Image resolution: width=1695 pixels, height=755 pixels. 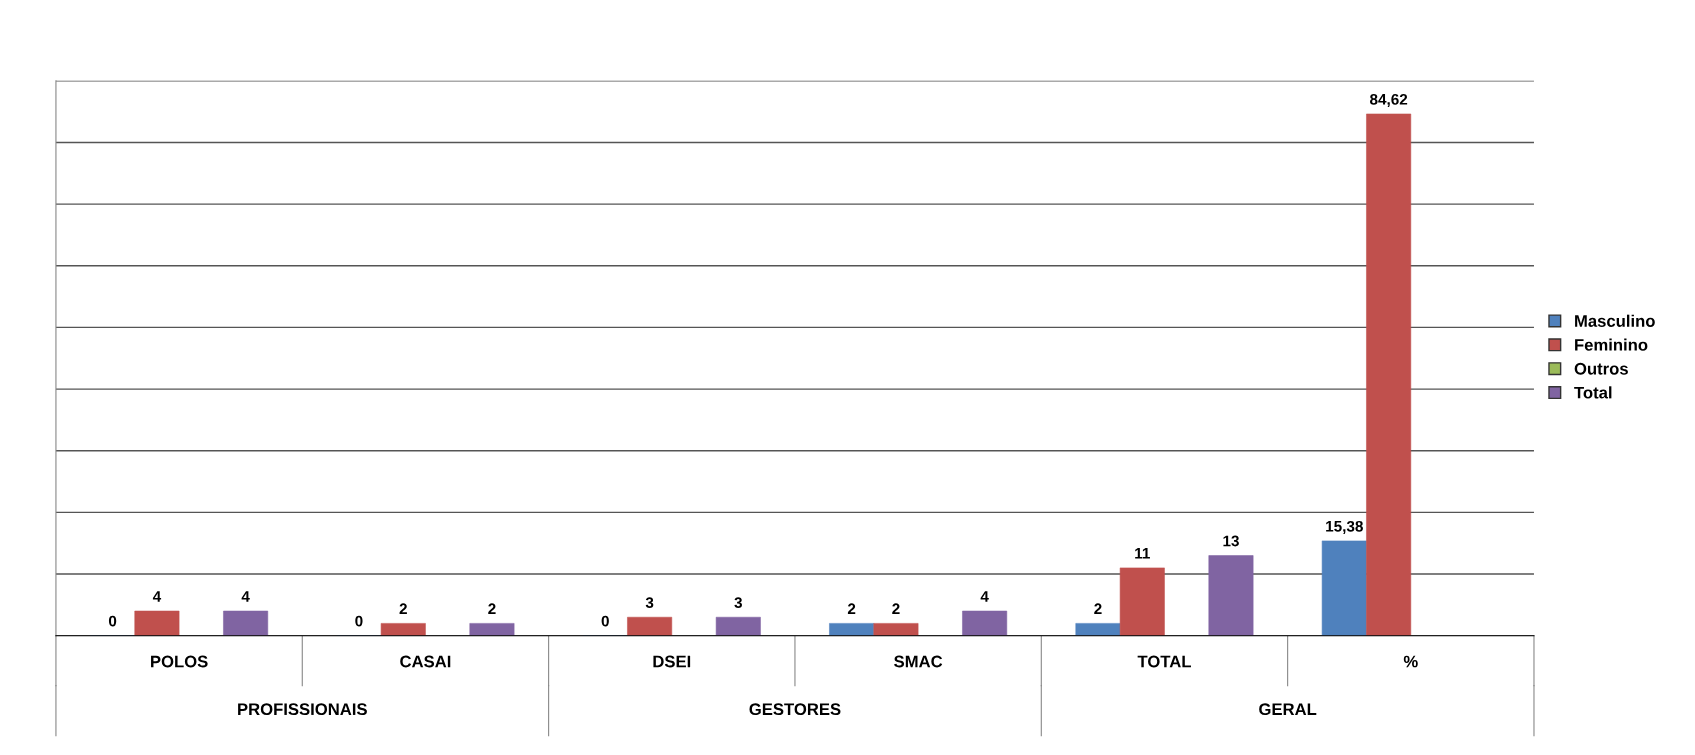 I want to click on x-tick-label: CASAI, so click(x=425, y=661).